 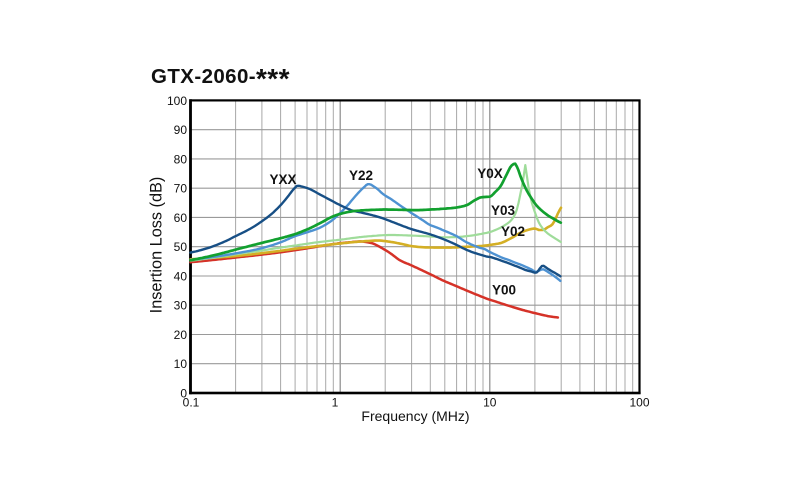 I want to click on svg-text: Y03, so click(x=503, y=210).